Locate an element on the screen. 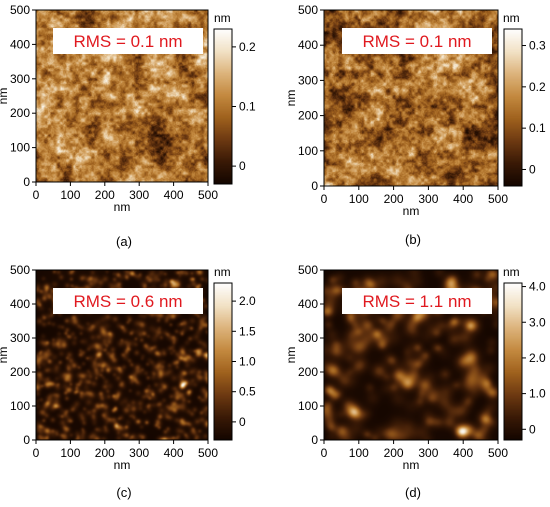  colorbar-tick-label: 0.3 is located at coordinates (537, 46).